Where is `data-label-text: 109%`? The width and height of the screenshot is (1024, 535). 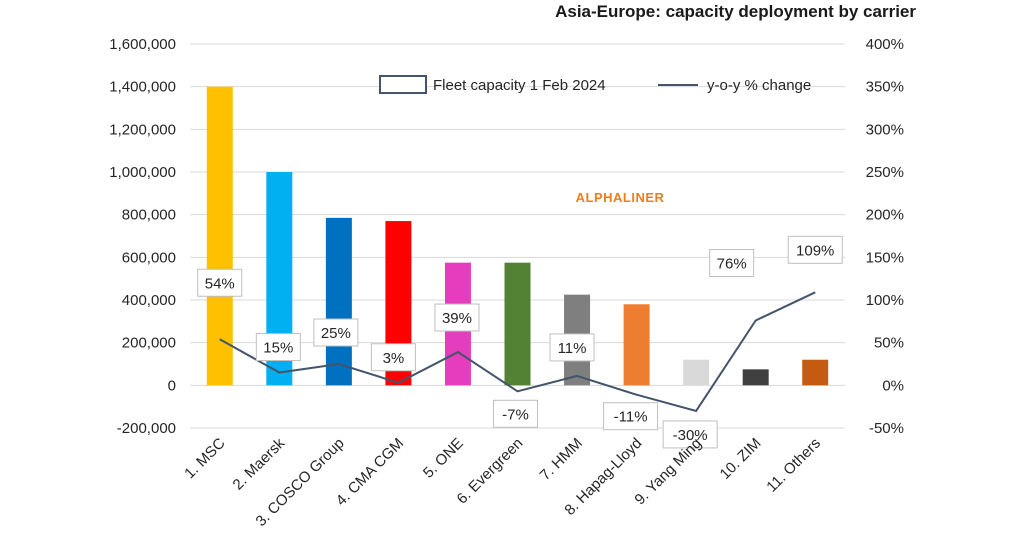 data-label-text: 109% is located at coordinates (815, 250).